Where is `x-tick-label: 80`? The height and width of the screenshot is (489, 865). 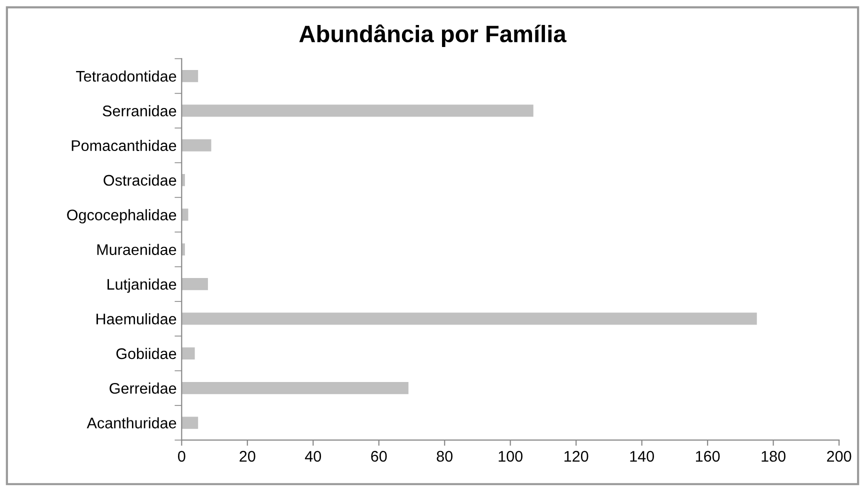
x-tick-label: 80 is located at coordinates (444, 456).